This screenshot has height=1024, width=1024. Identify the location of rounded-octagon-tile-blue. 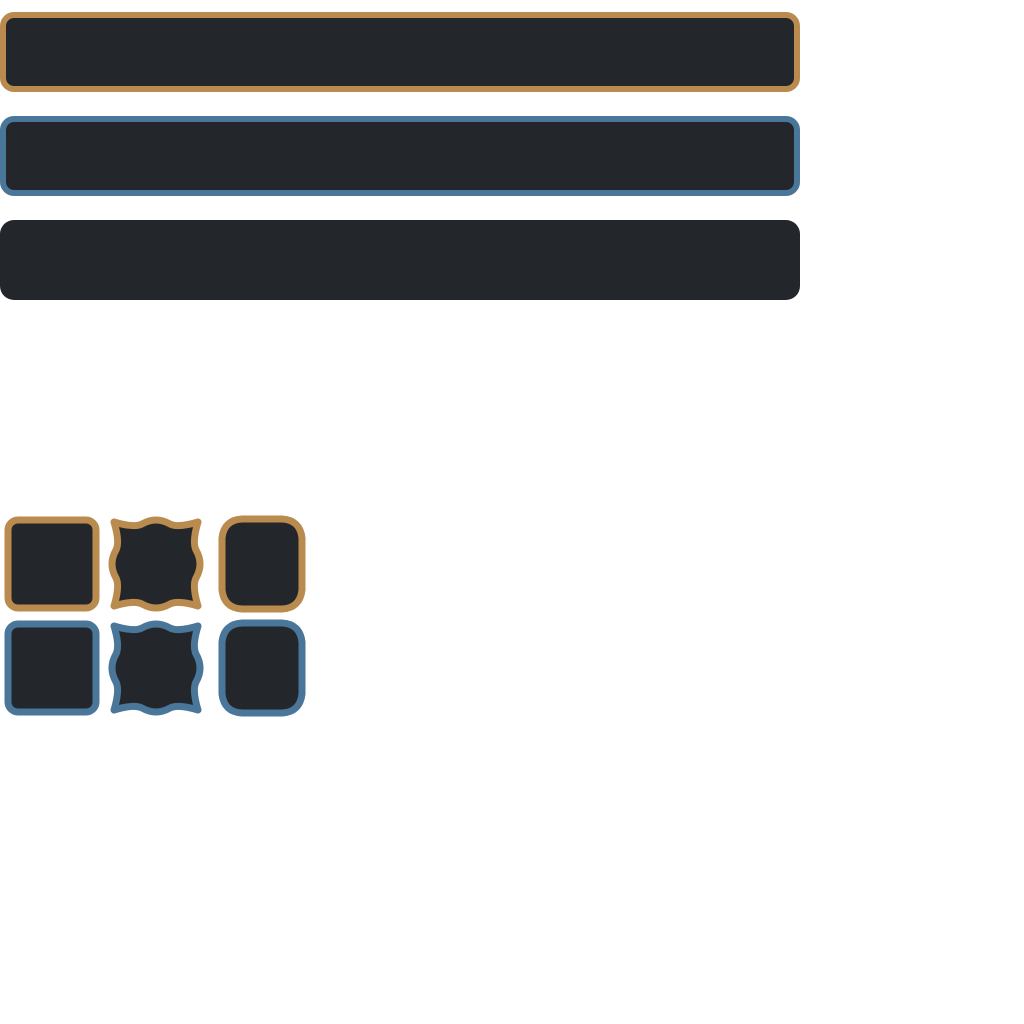
(262, 668).